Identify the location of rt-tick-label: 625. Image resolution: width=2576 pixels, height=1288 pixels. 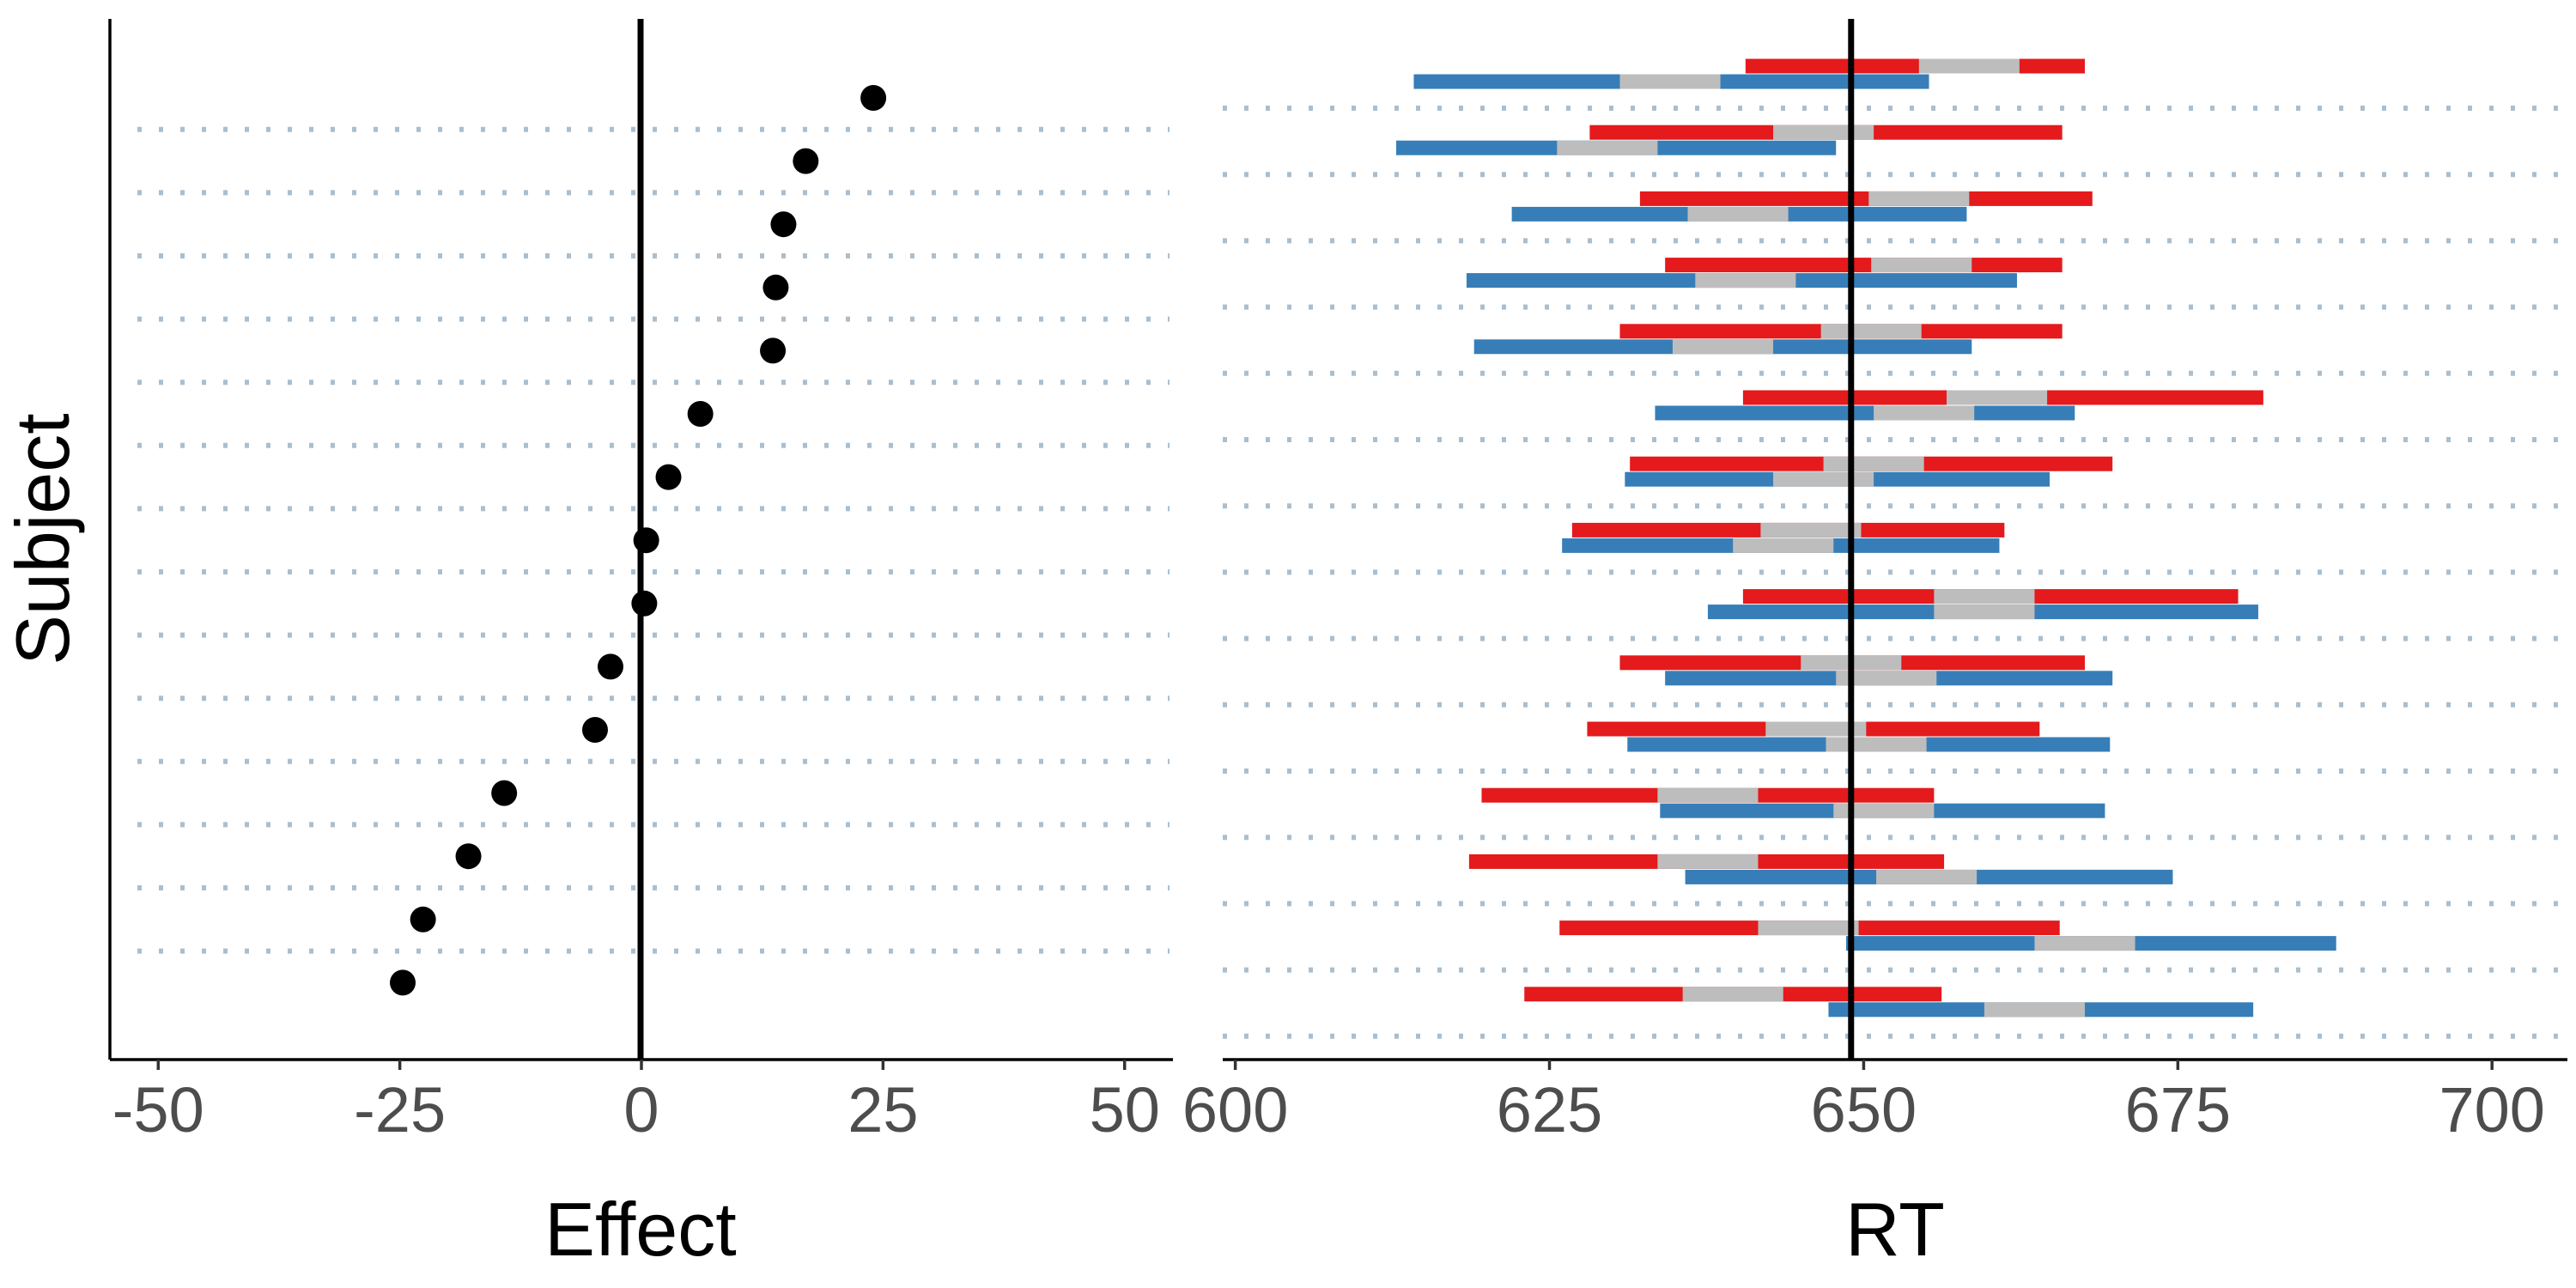
(1550, 1109).